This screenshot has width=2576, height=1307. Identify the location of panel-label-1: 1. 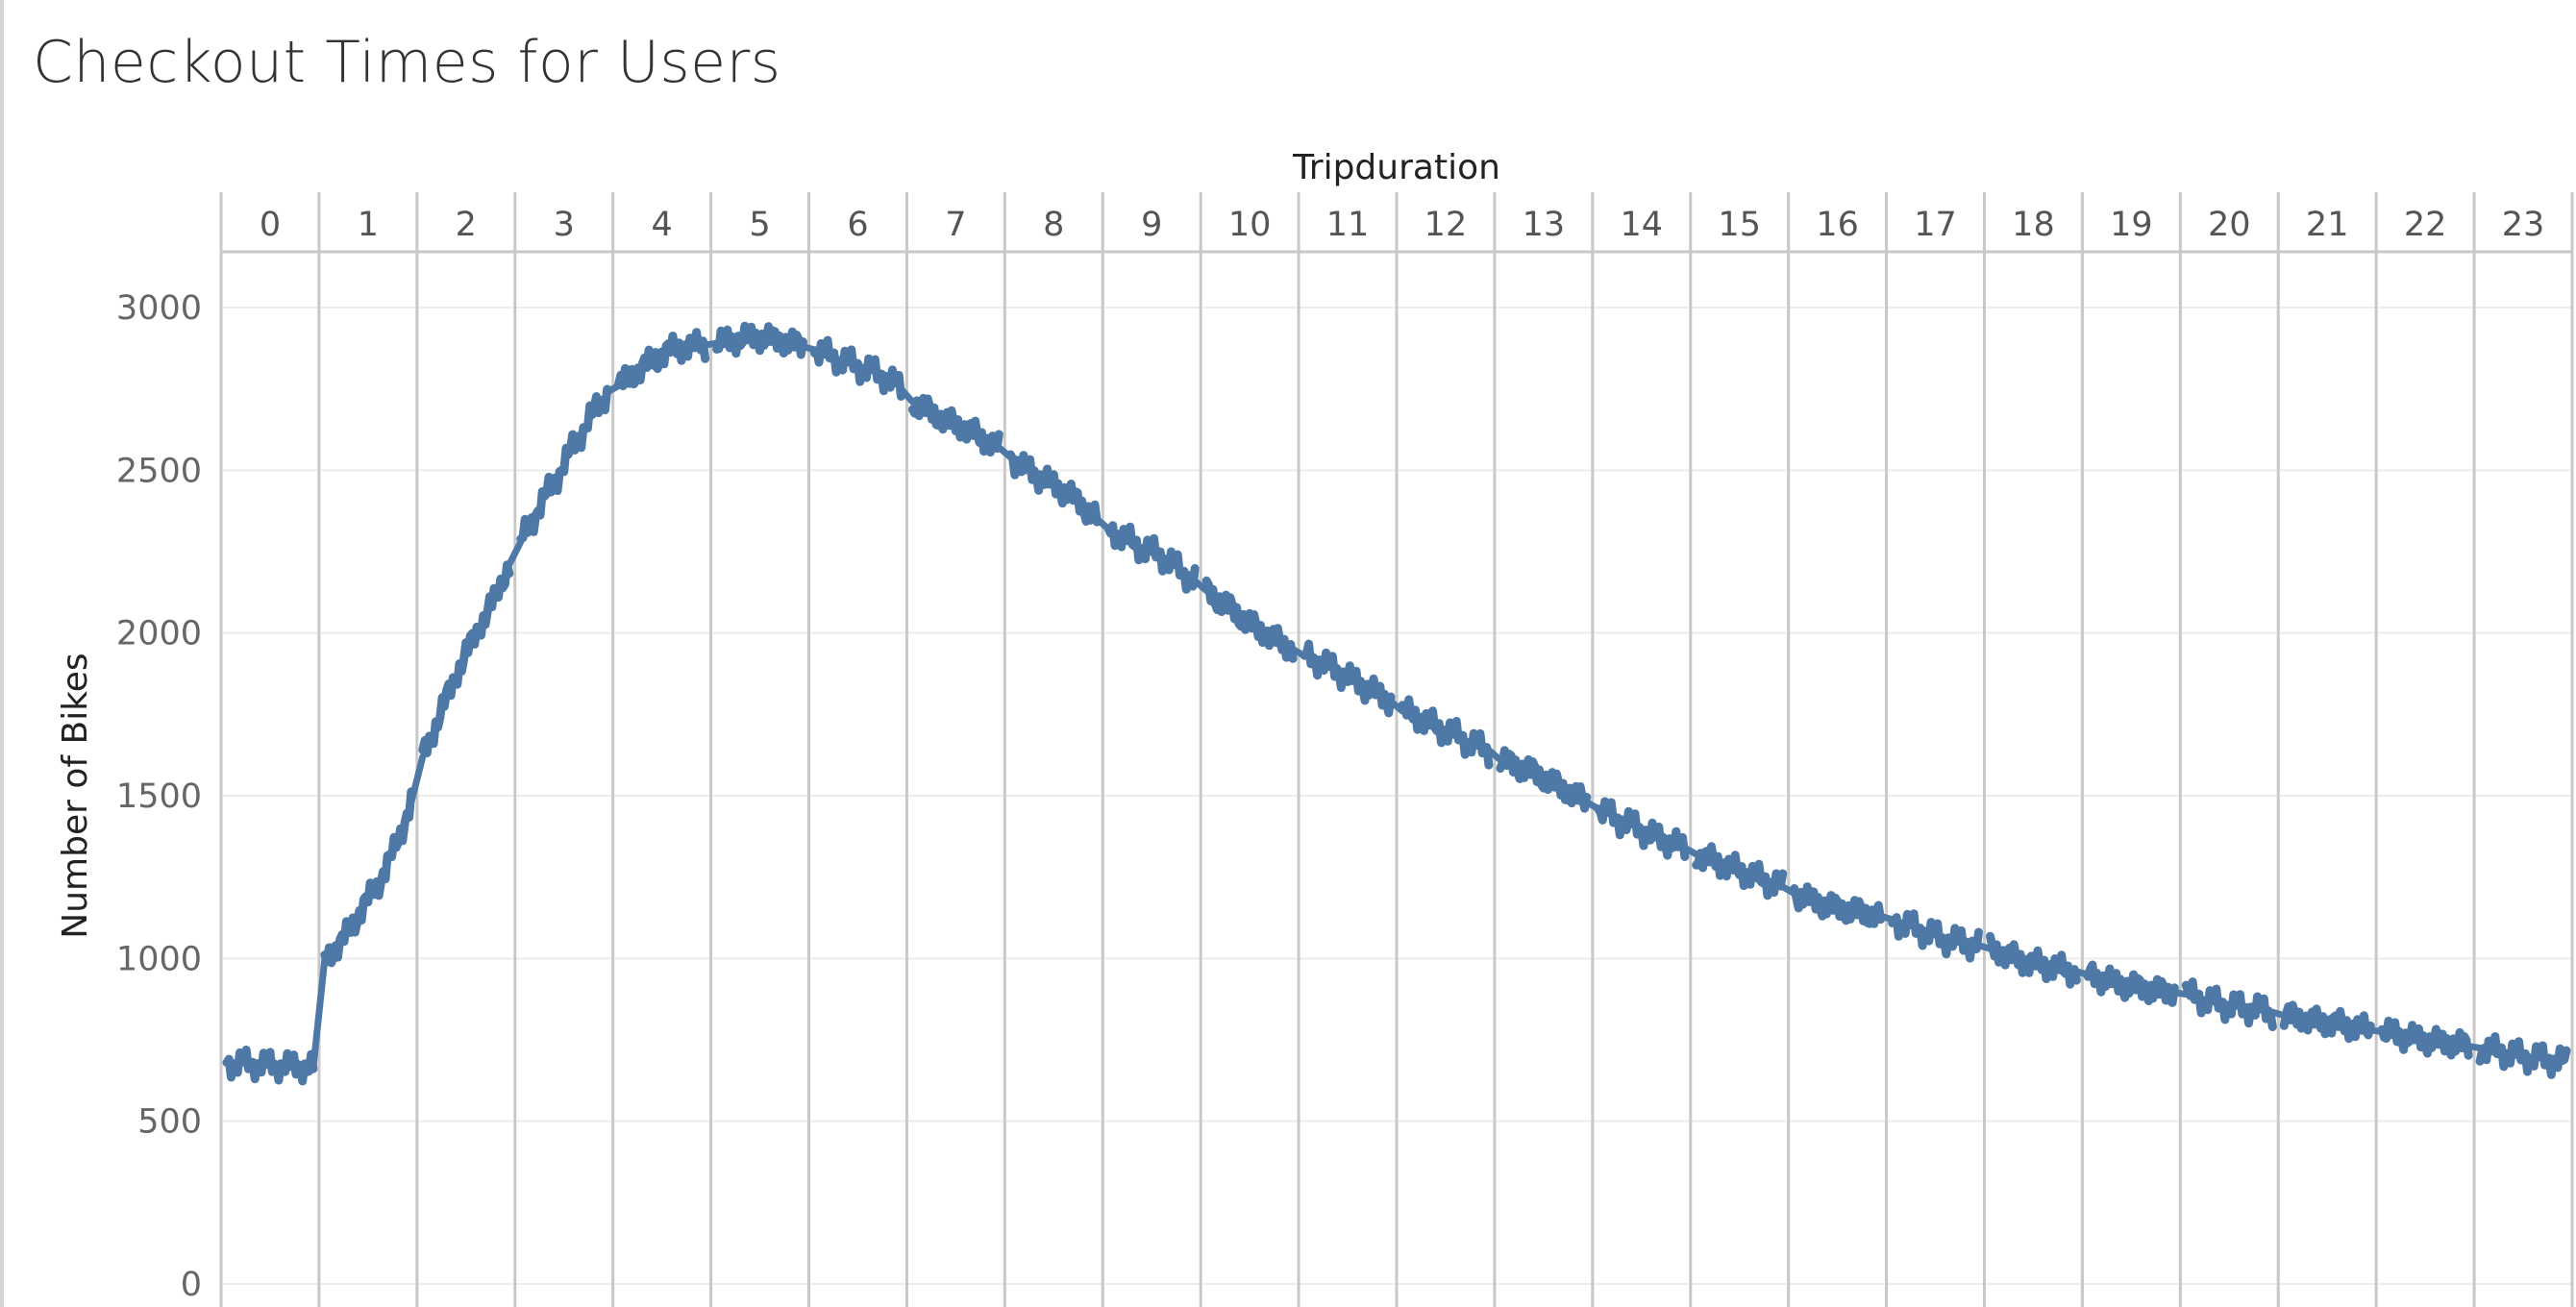
(369, 225).